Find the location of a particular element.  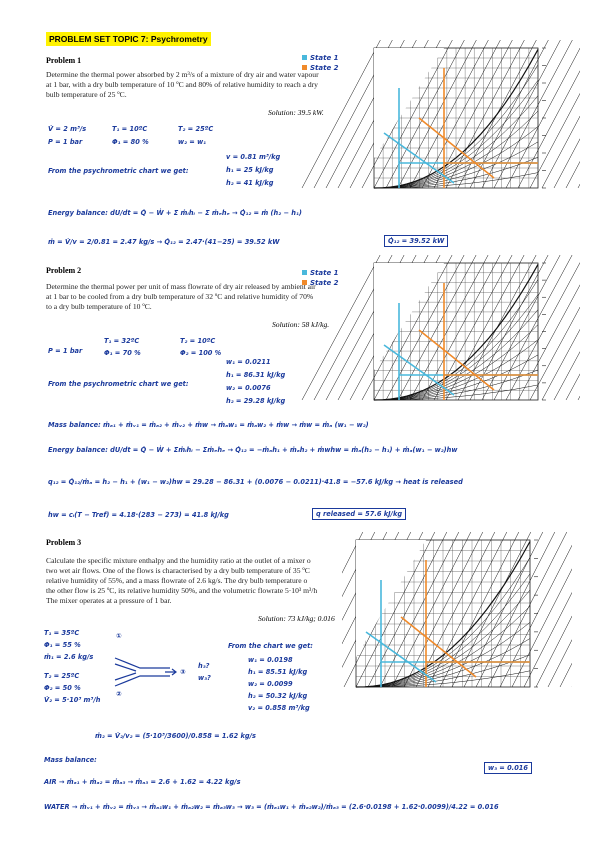

note: h₃? is located at coordinates (204, 666).